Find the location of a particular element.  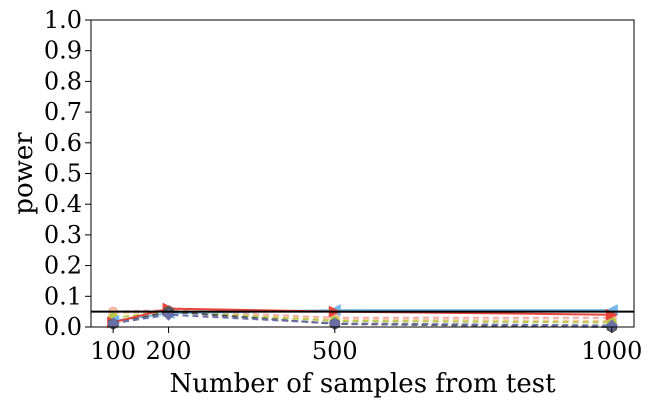

y-tick-label: 0.4 is located at coordinates (63, 204).